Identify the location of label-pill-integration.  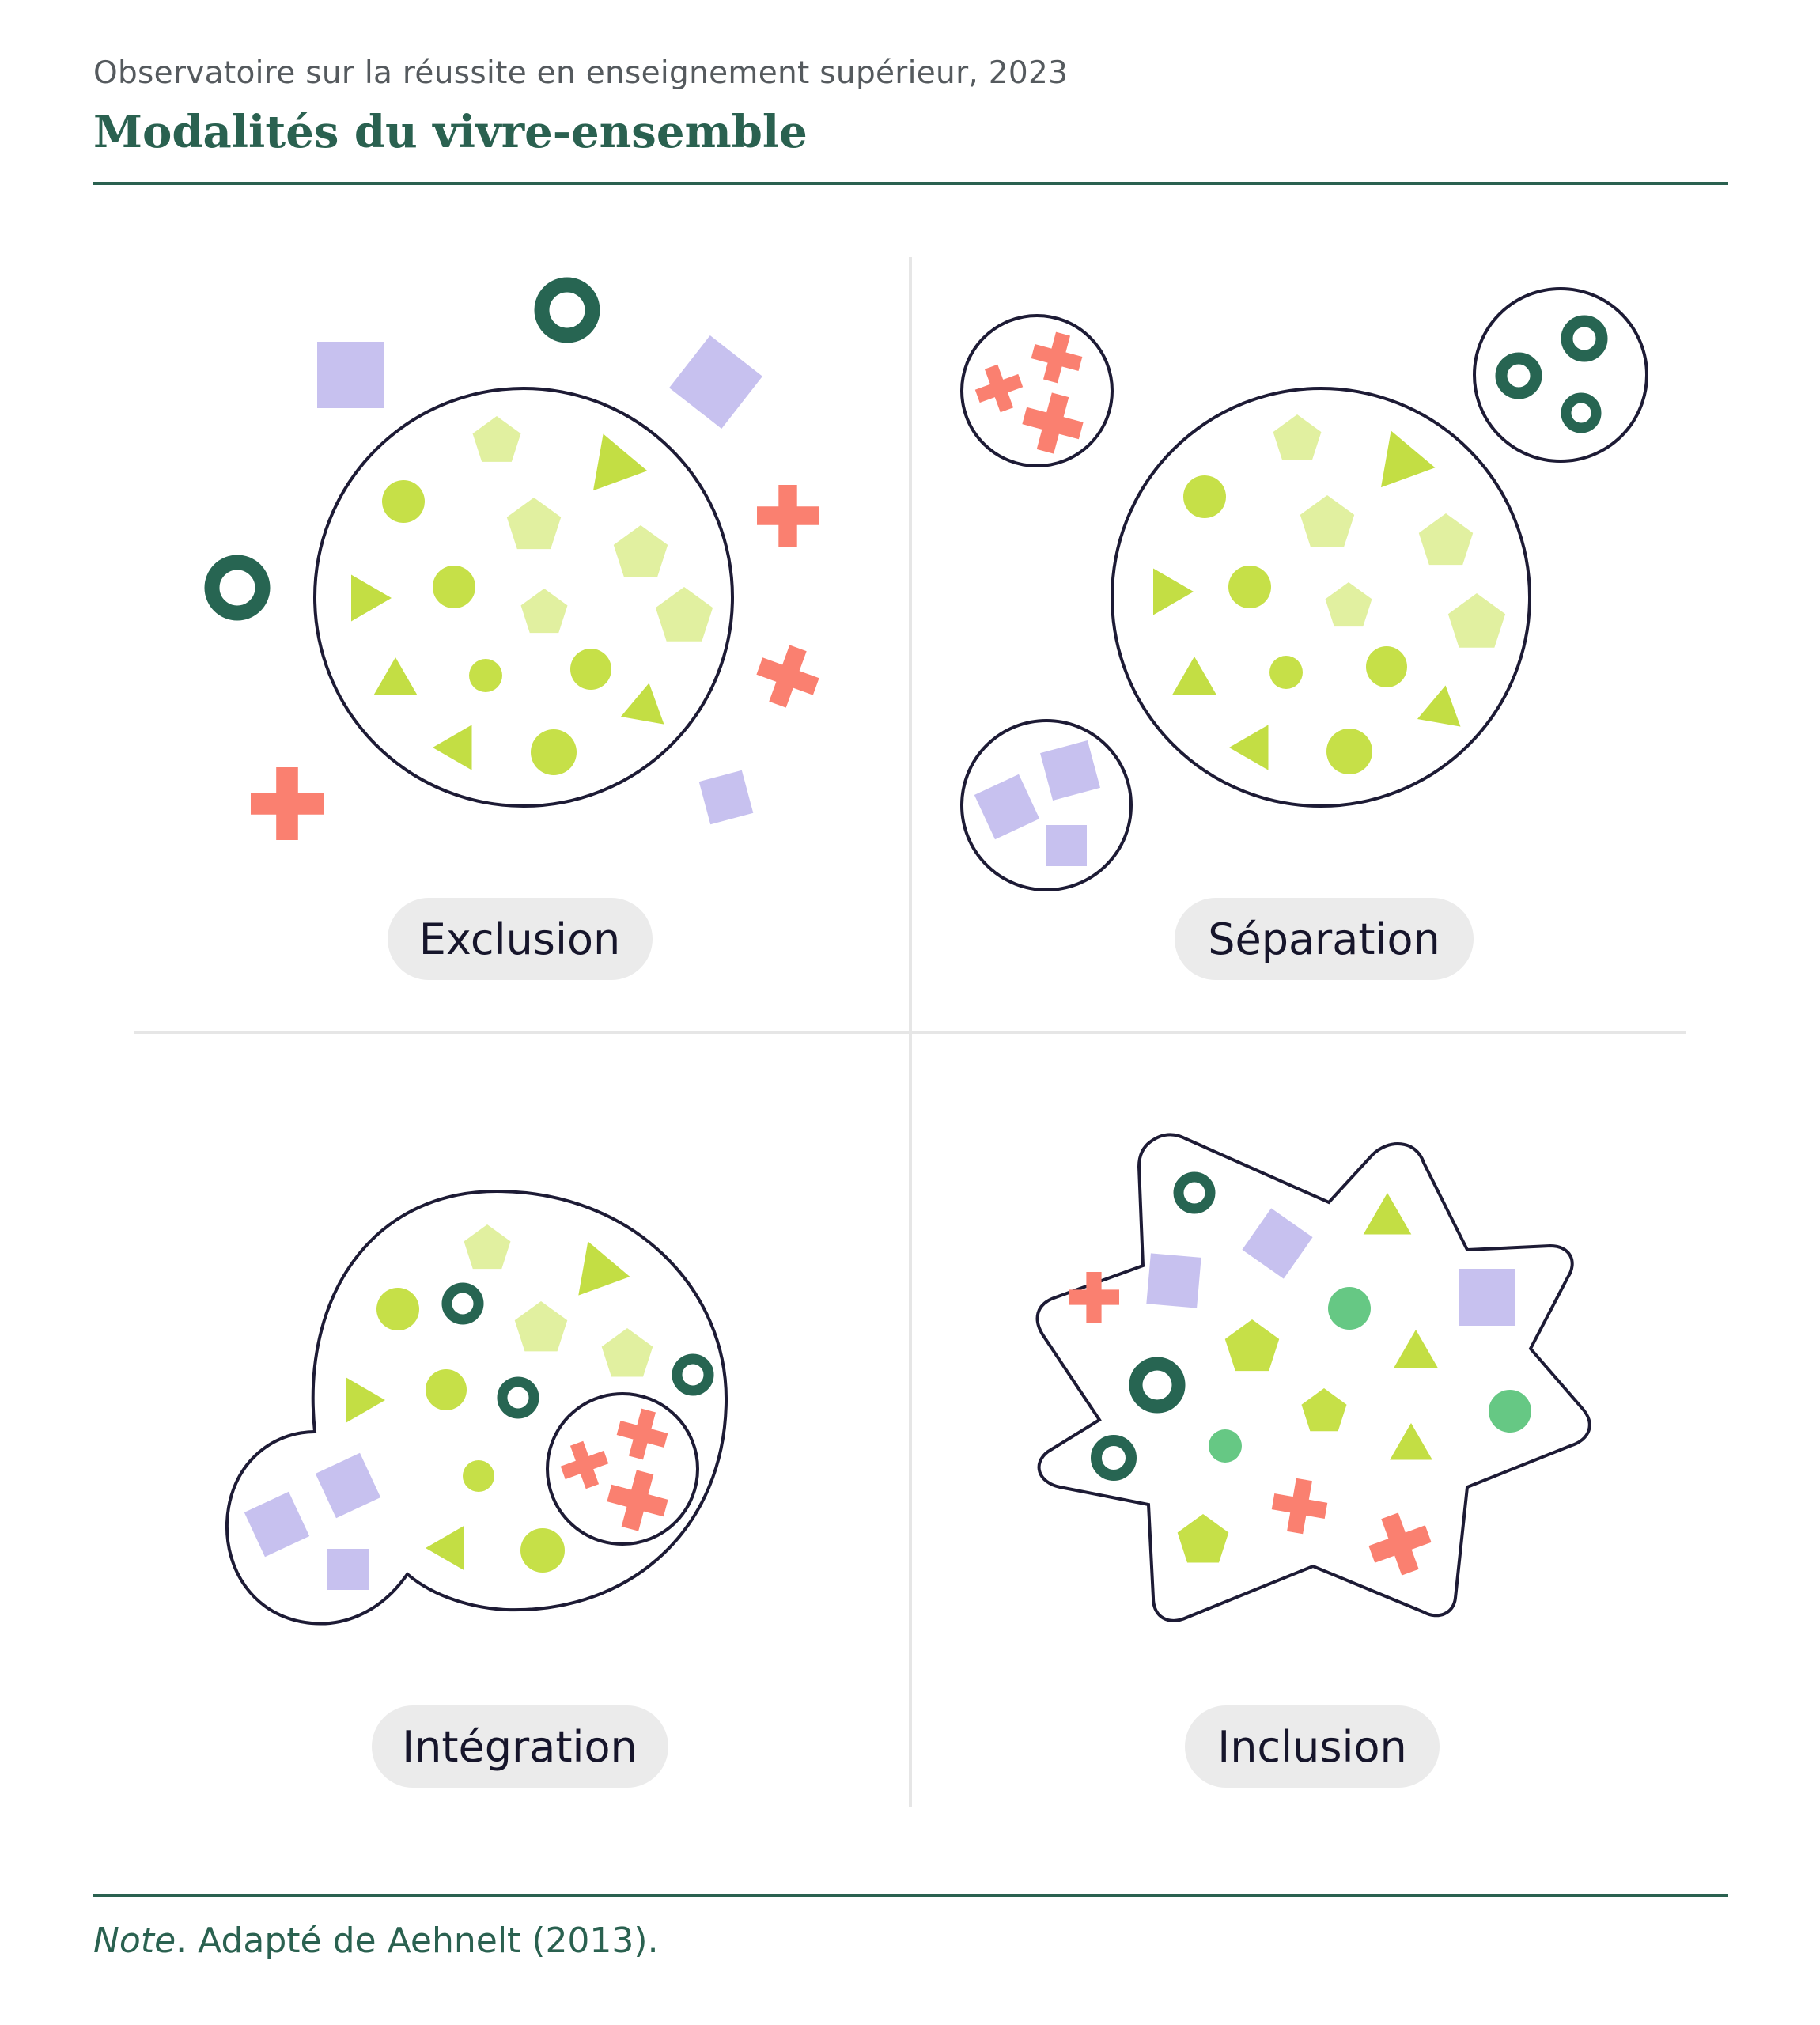
(520, 1746).